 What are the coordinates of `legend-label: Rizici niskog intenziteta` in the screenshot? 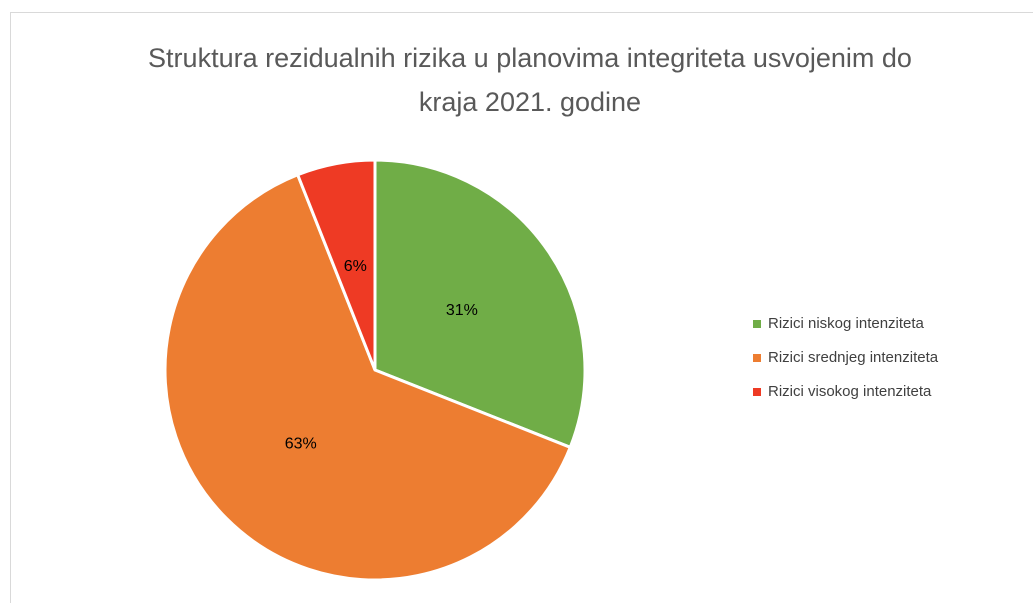 It's located at (846, 323).